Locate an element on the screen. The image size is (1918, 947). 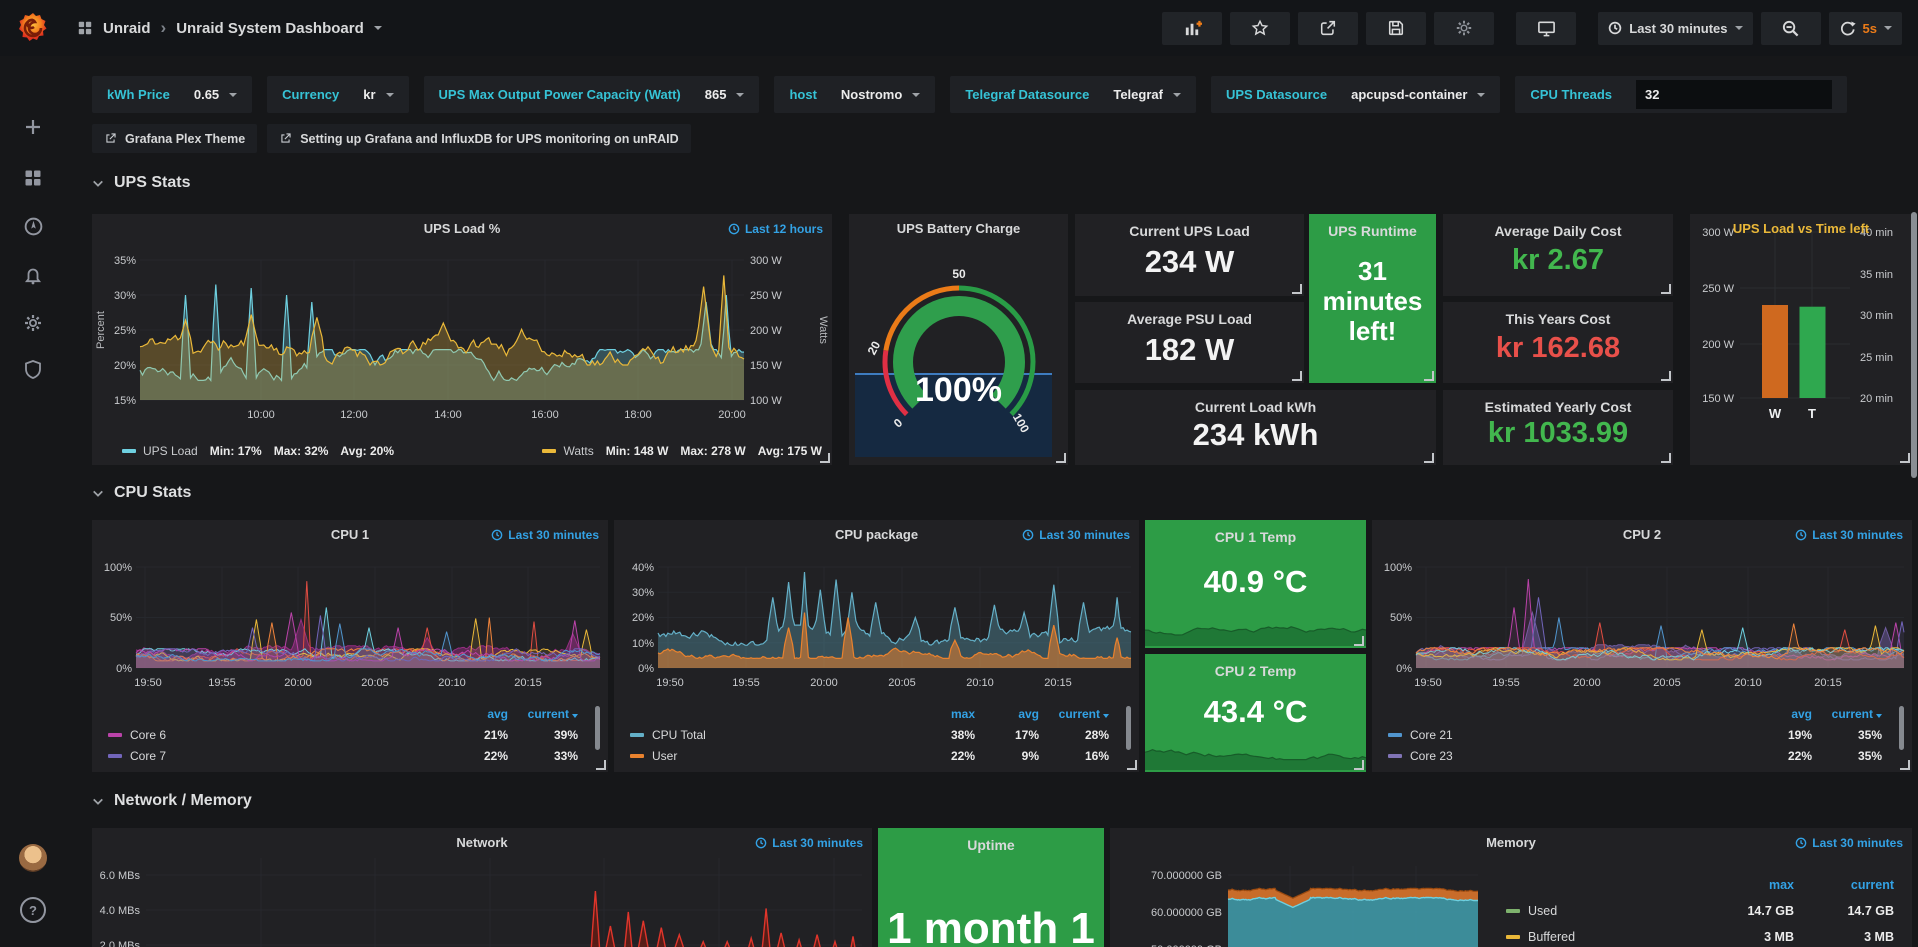
tv-mode-button is located at coordinates (1546, 28).